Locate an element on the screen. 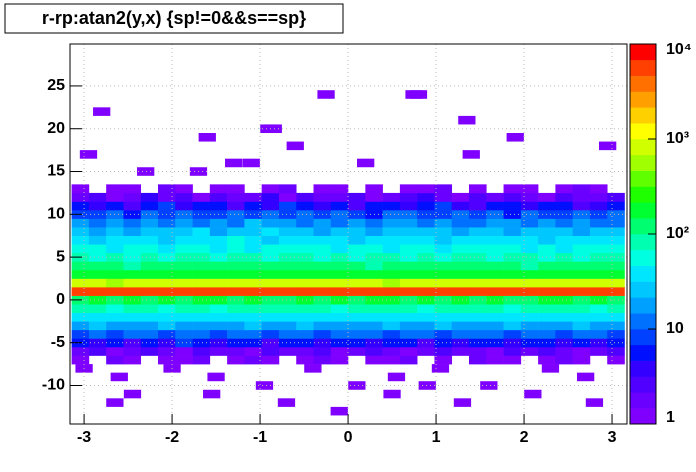  colorbar-tick-label: 10² is located at coordinates (677, 233).